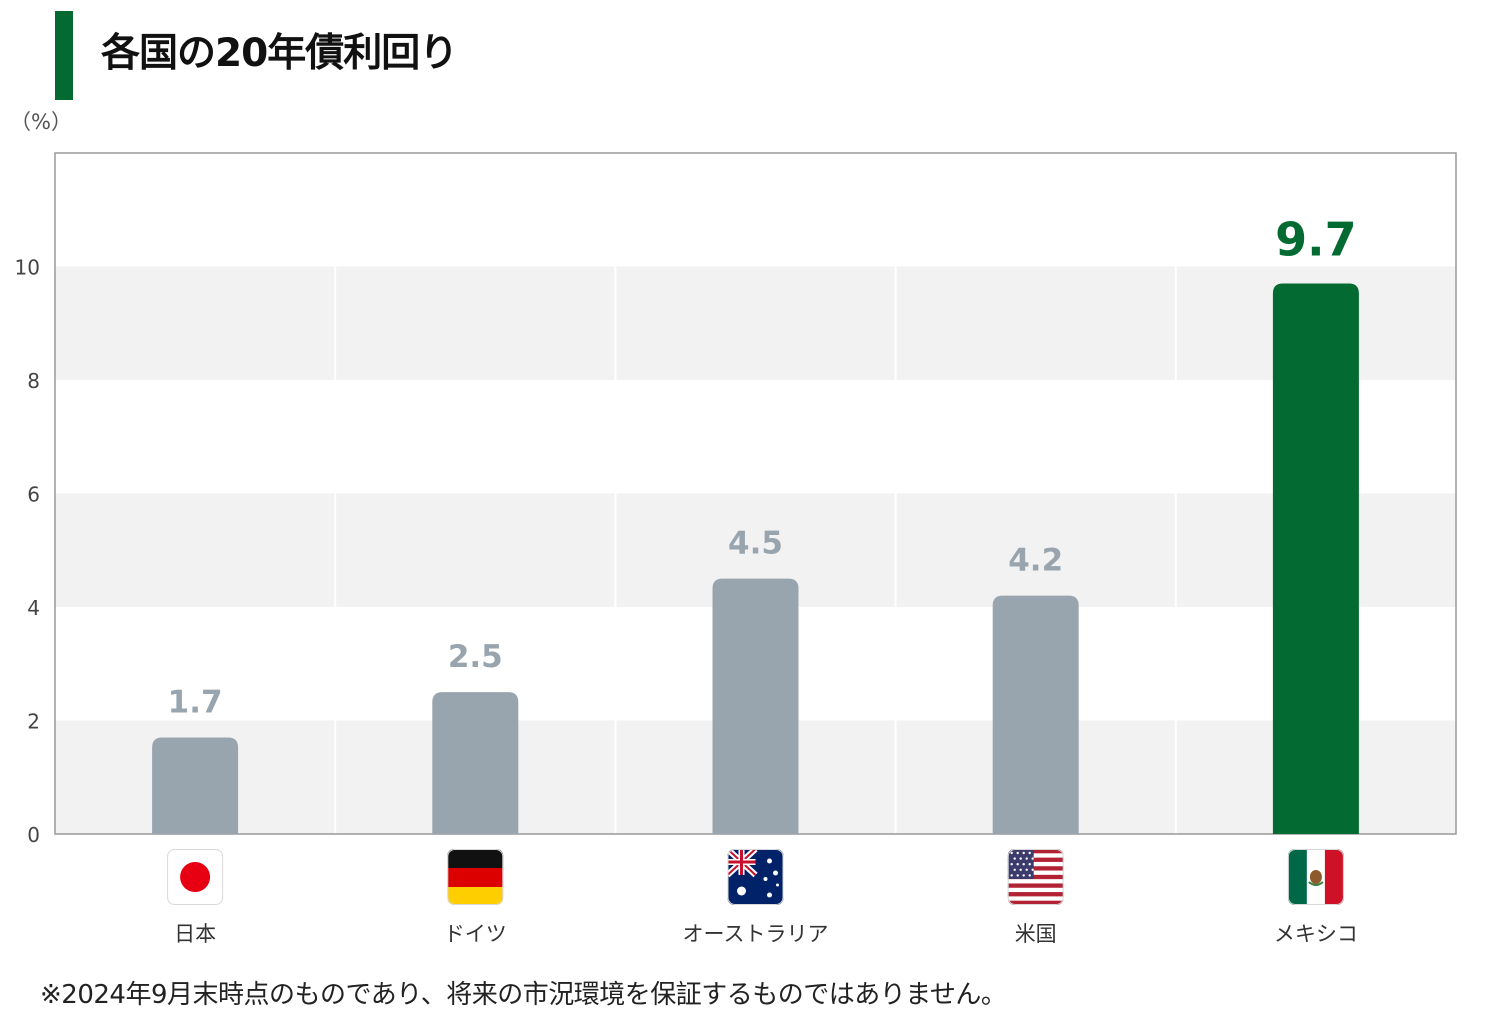  What do you see at coordinates (756, 934) in the screenshot?
I see `category-label: オーストラリア` at bounding box center [756, 934].